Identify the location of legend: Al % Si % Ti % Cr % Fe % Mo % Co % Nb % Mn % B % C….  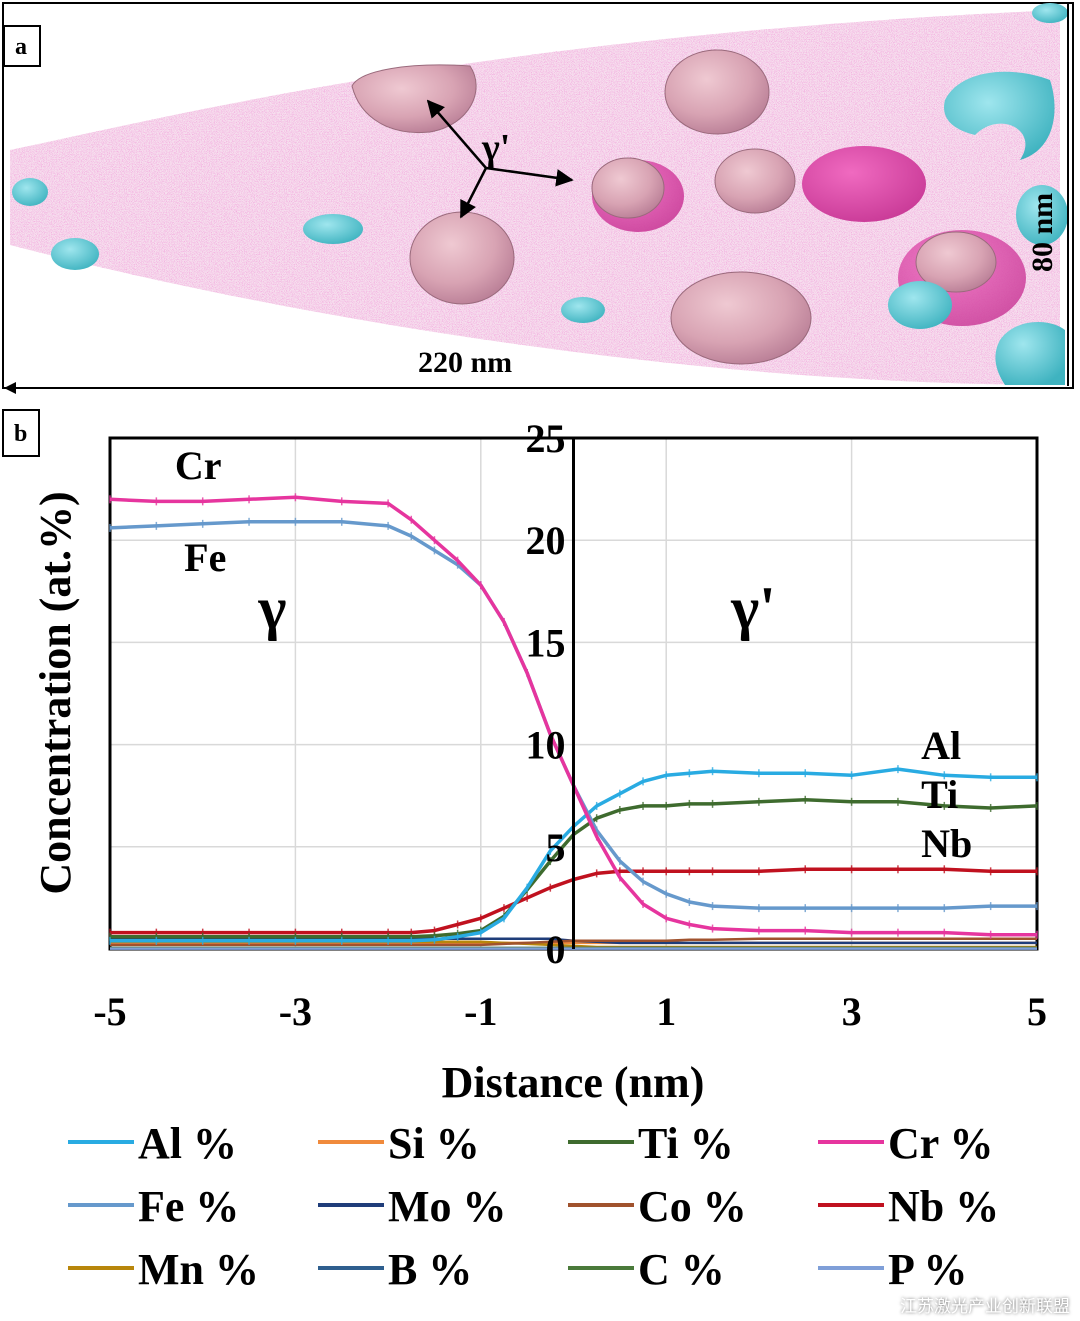
(533, 1206).